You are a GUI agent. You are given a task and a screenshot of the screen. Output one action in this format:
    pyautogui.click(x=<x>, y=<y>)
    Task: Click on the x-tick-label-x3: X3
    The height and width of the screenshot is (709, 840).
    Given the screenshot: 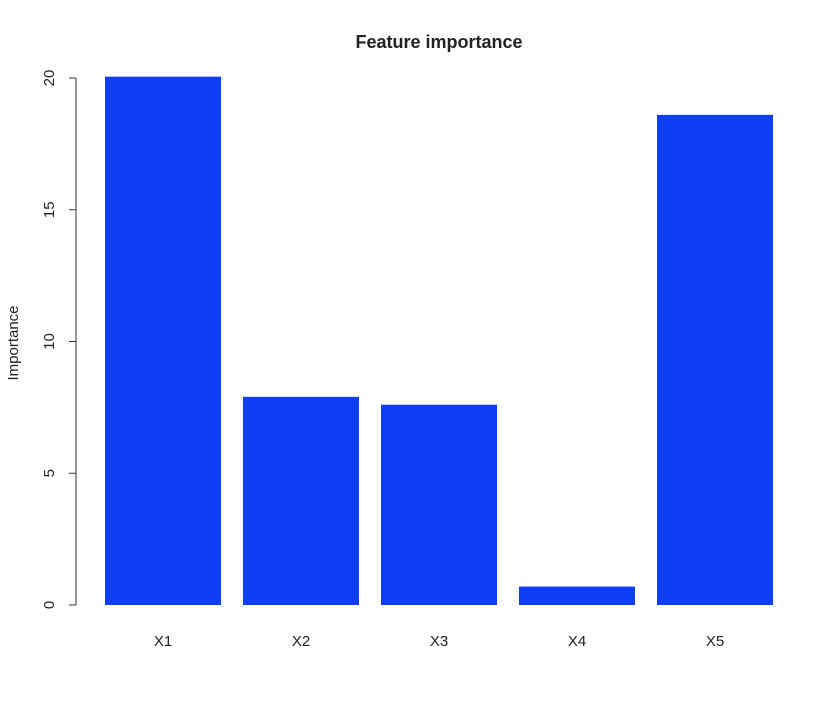 What is the action you would take?
    pyautogui.click(x=439, y=641)
    